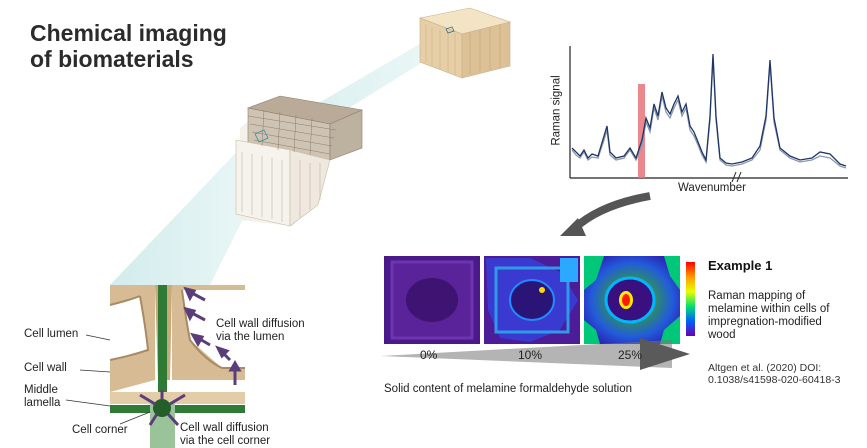 The image size is (867, 448). I want to click on label-cell-wall: Cell wall, so click(45, 368).